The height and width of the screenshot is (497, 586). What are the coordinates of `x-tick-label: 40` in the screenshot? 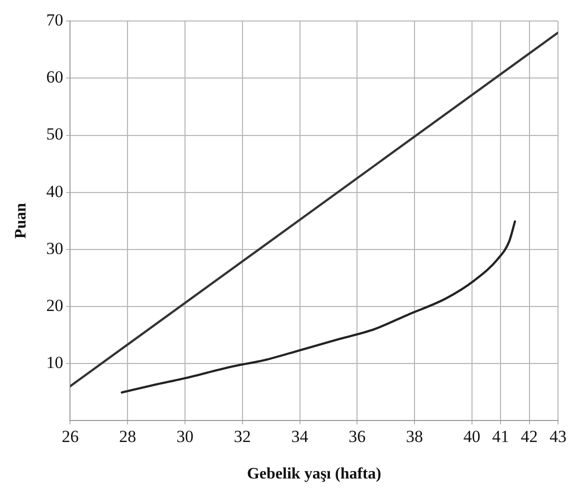 It's located at (471, 436).